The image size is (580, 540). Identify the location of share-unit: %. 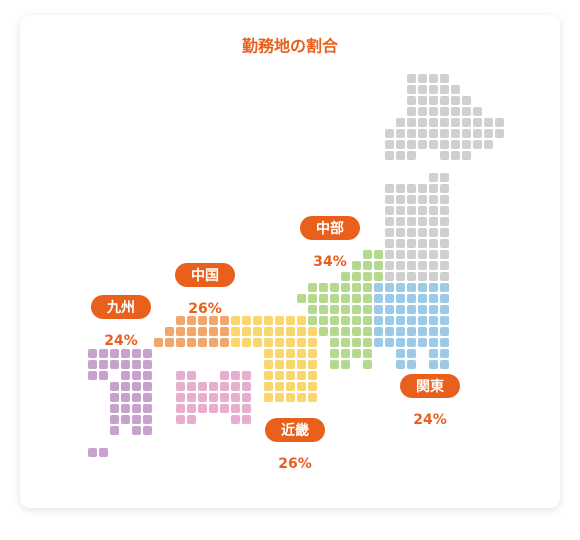
(215, 309).